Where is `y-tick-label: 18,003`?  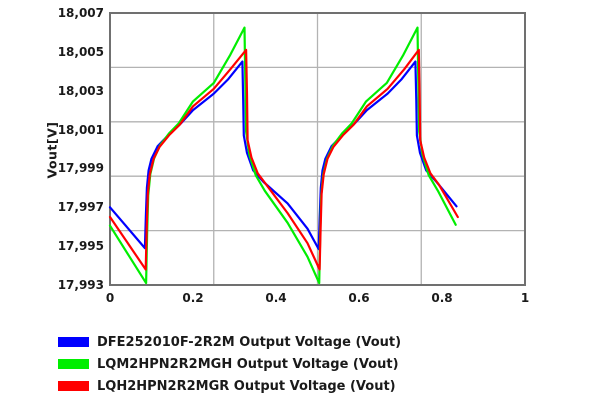 y-tick-label: 18,003 is located at coordinates (80, 90).